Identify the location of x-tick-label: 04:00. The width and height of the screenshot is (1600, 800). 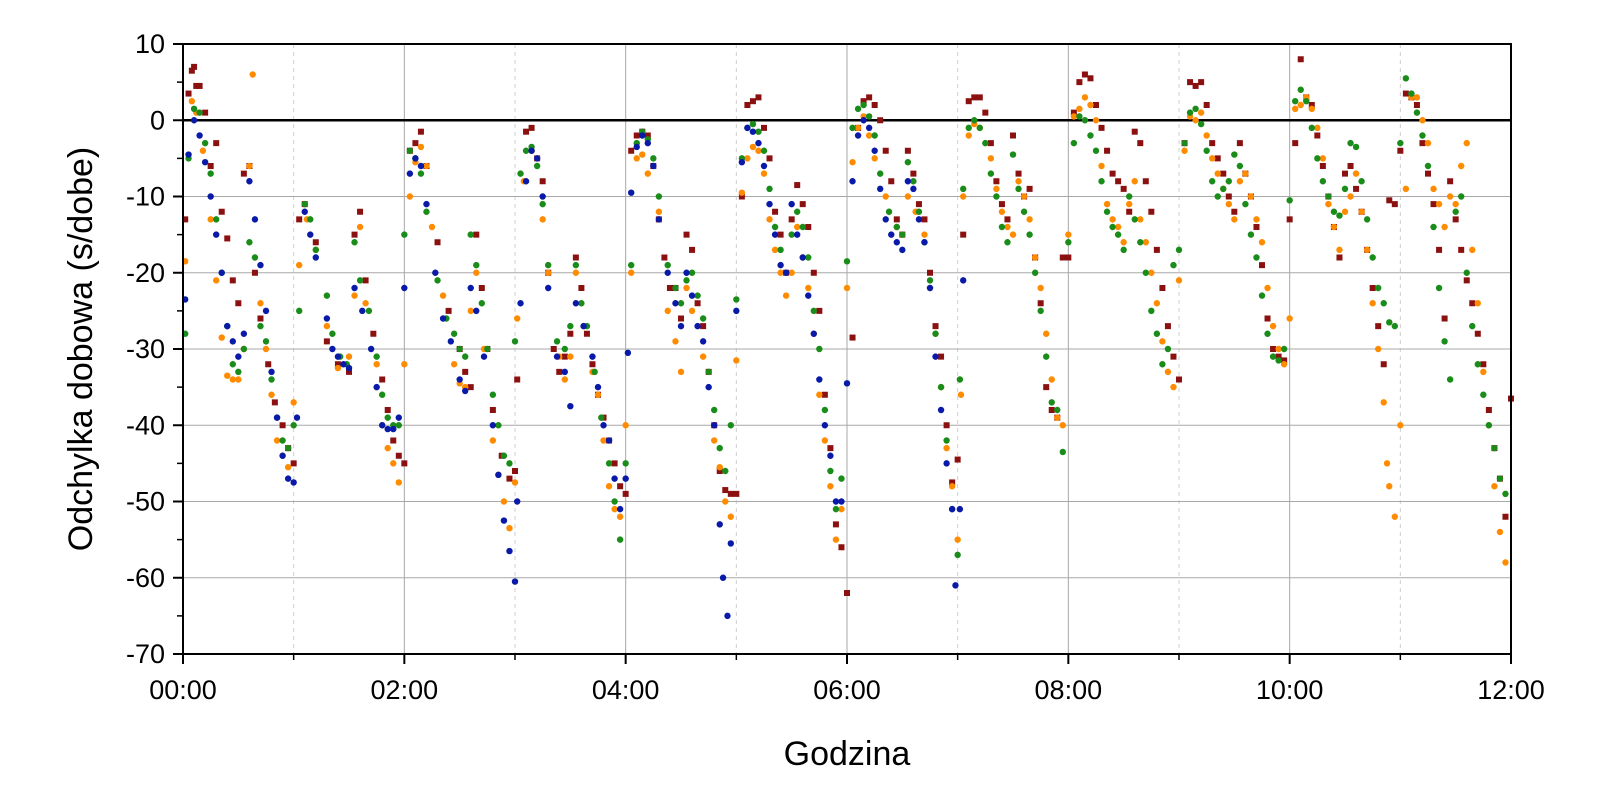
(626, 690).